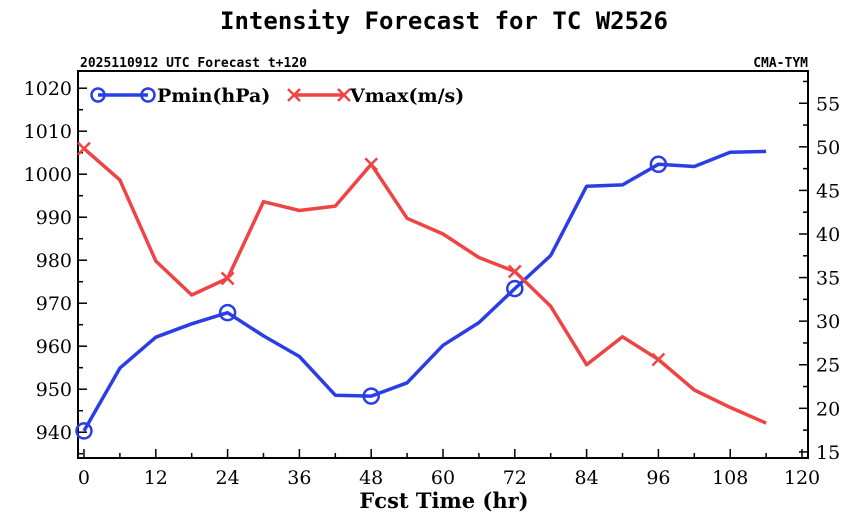  Describe the element at coordinates (193, 63) in the screenshot. I see `forecast-info: 2025110912 UTC Forecast t+120` at that location.